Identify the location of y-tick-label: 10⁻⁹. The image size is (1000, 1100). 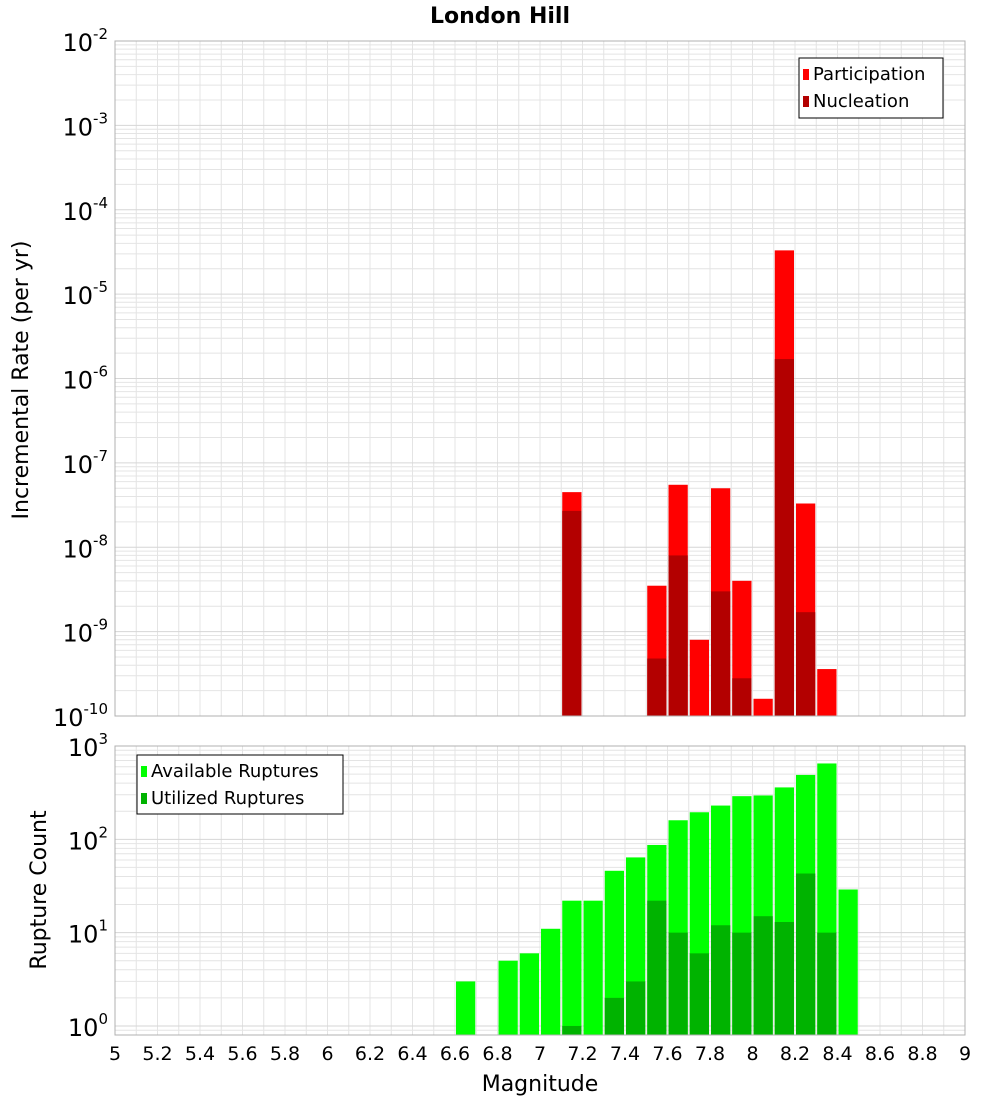
(85, 632).